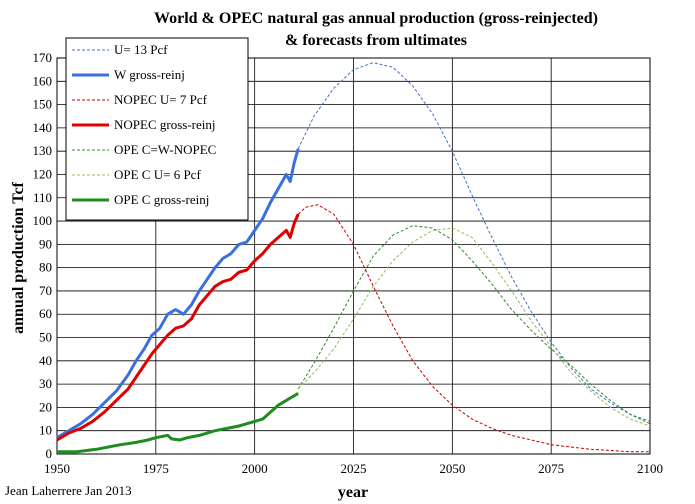  What do you see at coordinates (45, 267) in the screenshot?
I see `y-tick-label: 80` at bounding box center [45, 267].